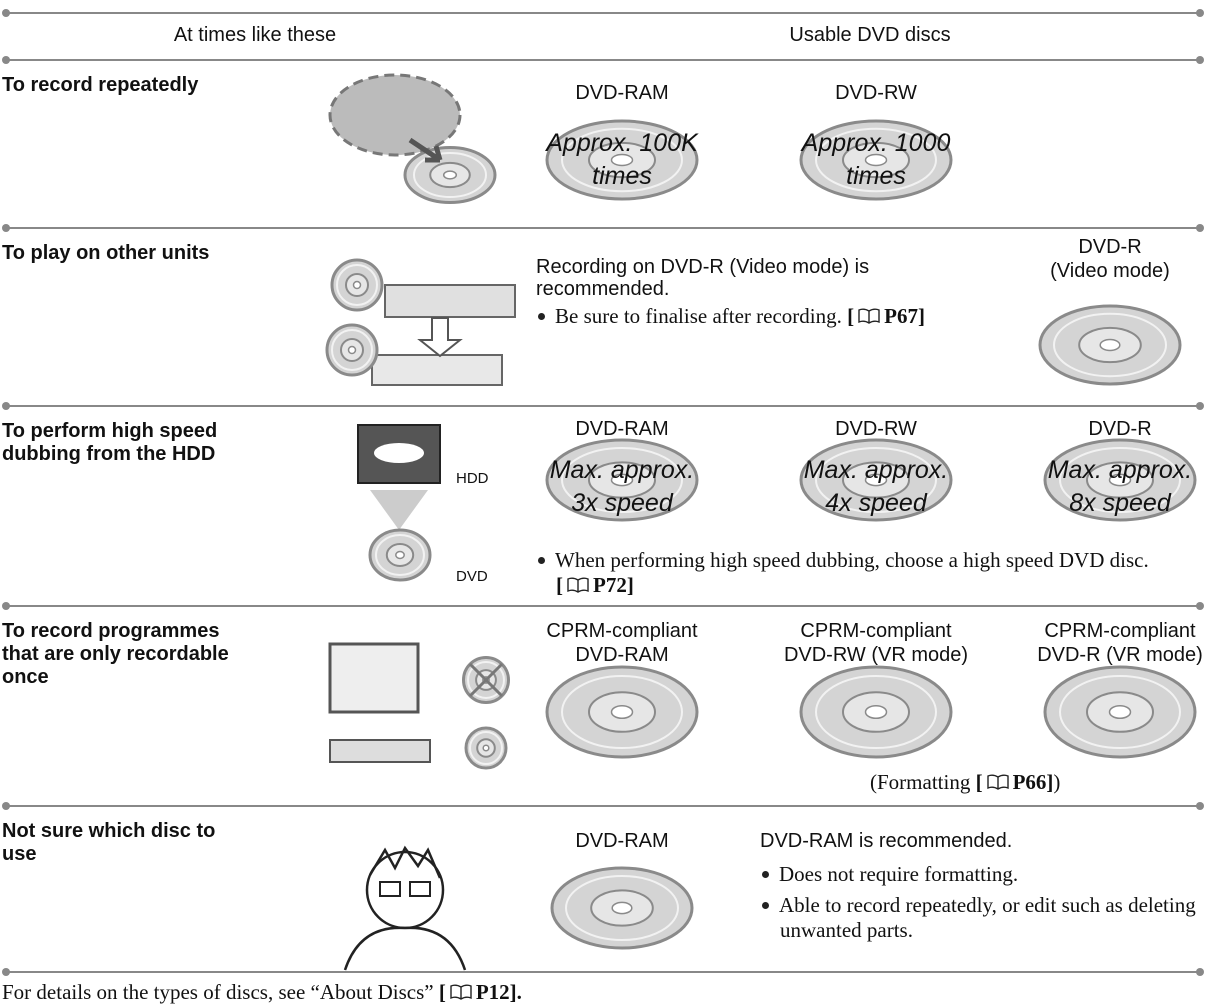  Describe the element at coordinates (405, 948) in the screenshot. I see `body` at that location.